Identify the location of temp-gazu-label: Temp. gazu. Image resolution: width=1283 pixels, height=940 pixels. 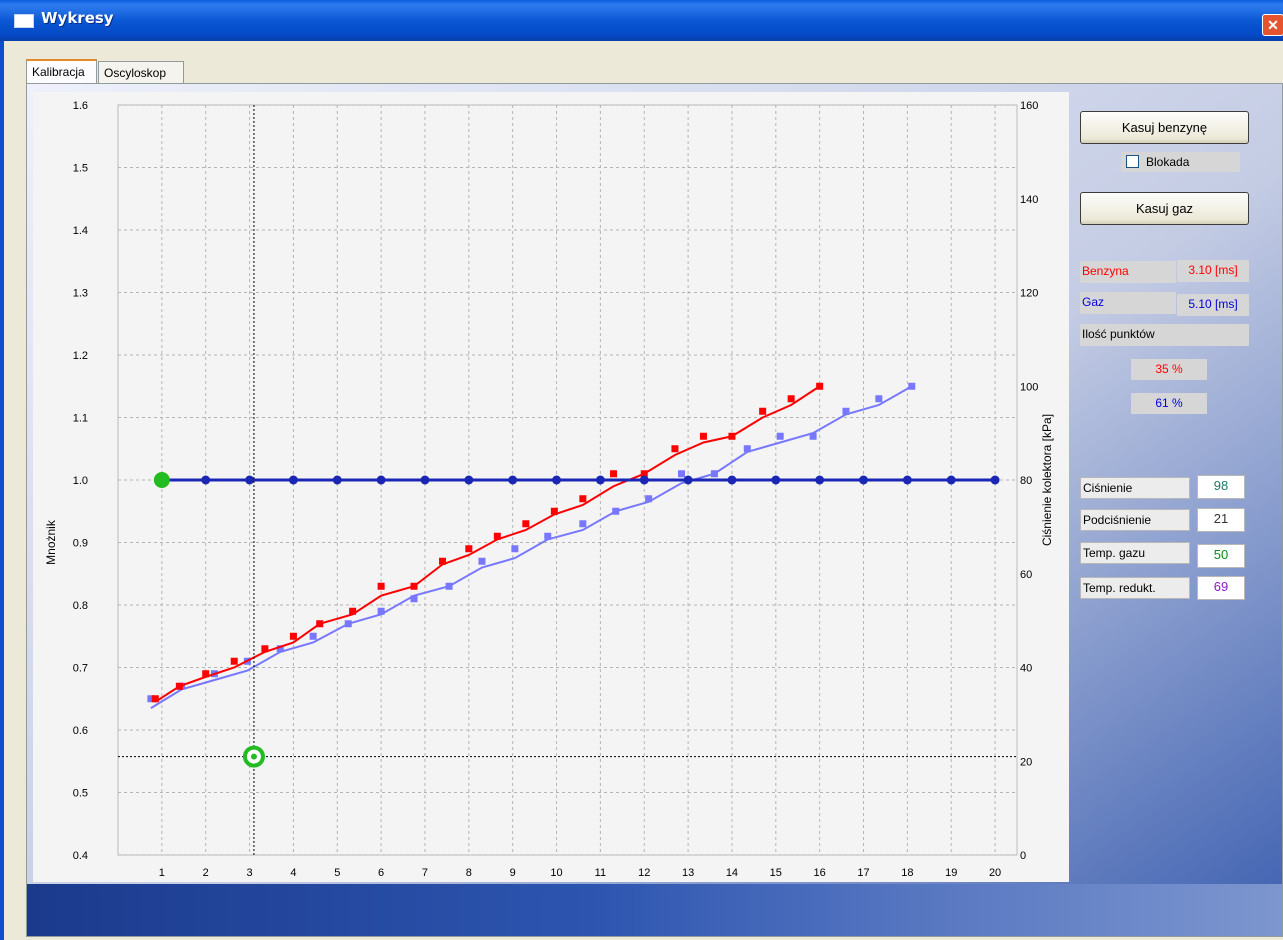
(1135, 553).